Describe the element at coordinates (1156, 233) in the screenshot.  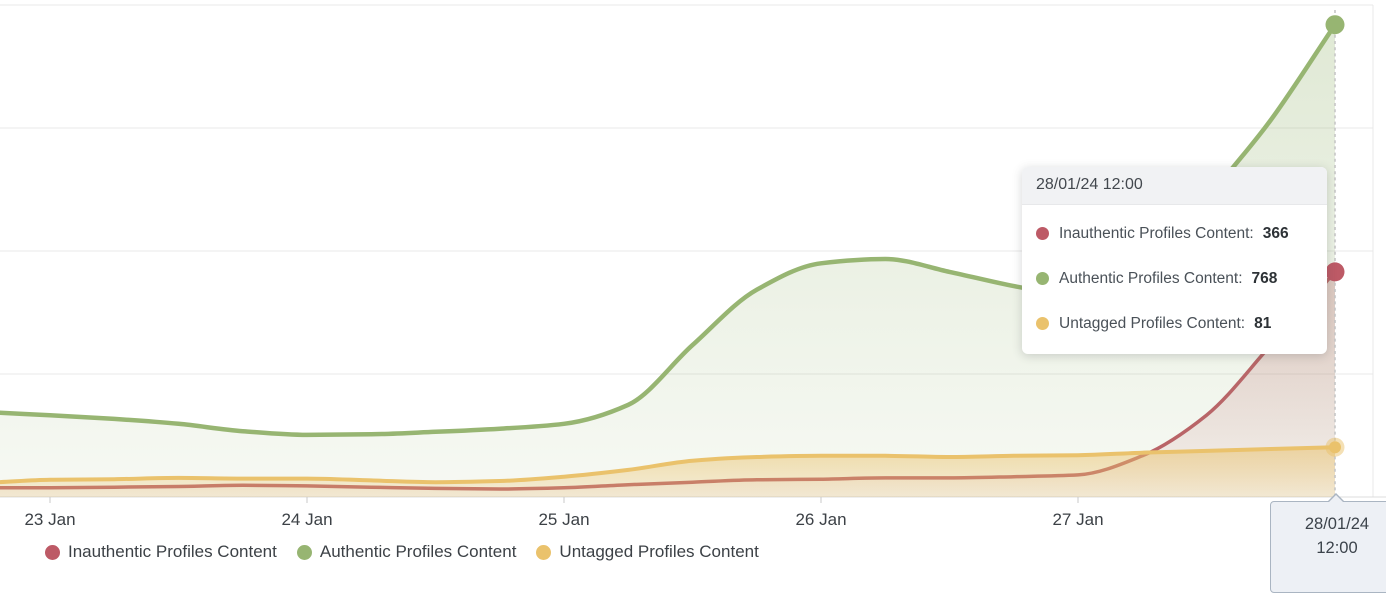
I see `tooltip-series-label: Inauthentic Profiles Content:` at that location.